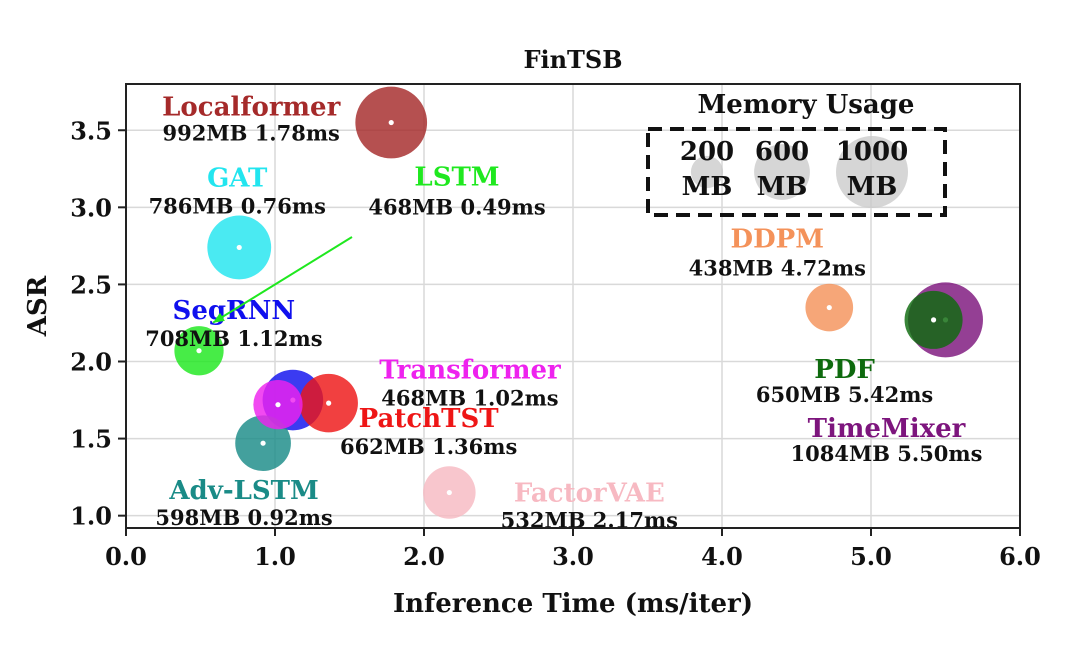 Image resolution: width=1080 pixels, height=661 pixels. What do you see at coordinates (263, 443) in the screenshot?
I see `bubble-center-adv-lstm` at bounding box center [263, 443].